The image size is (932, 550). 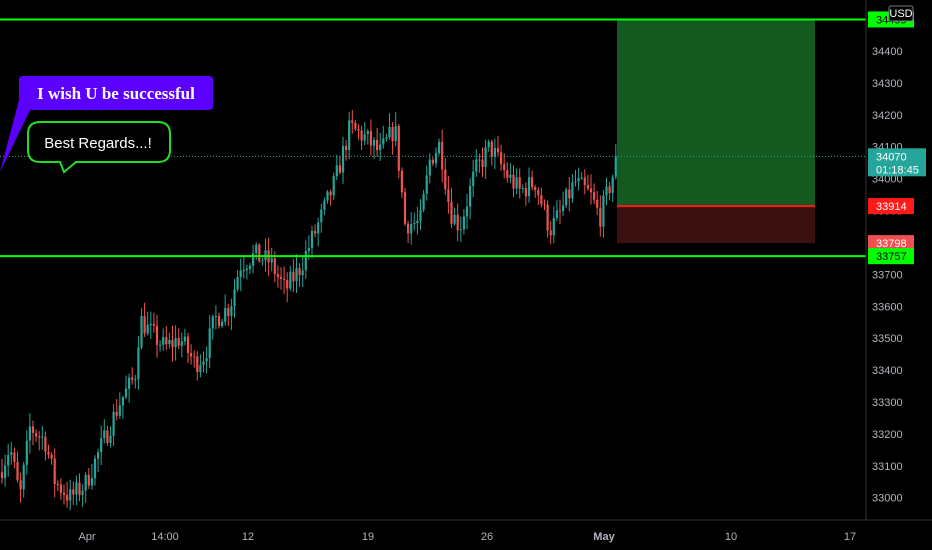 What do you see at coordinates (116, 93) in the screenshot?
I see `annotation-text-primary: I wish U be successful` at bounding box center [116, 93].